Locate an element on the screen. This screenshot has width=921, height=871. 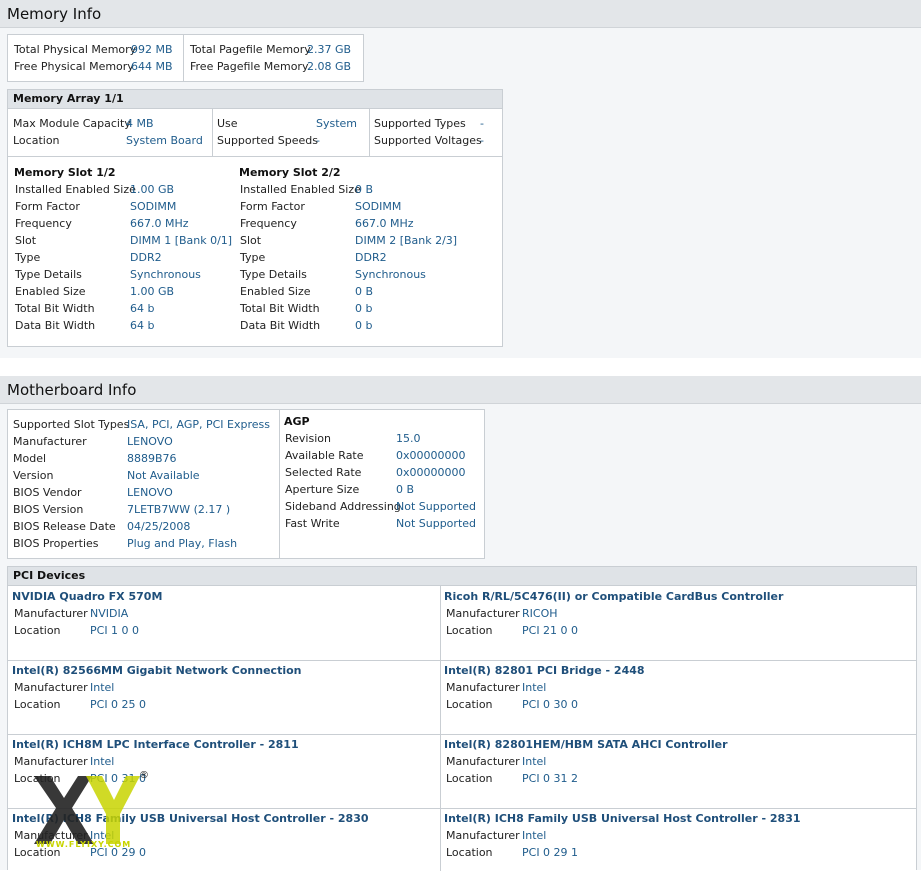
slot1-data-bit-width-label: Data Bit Width is located at coordinates (55, 325).